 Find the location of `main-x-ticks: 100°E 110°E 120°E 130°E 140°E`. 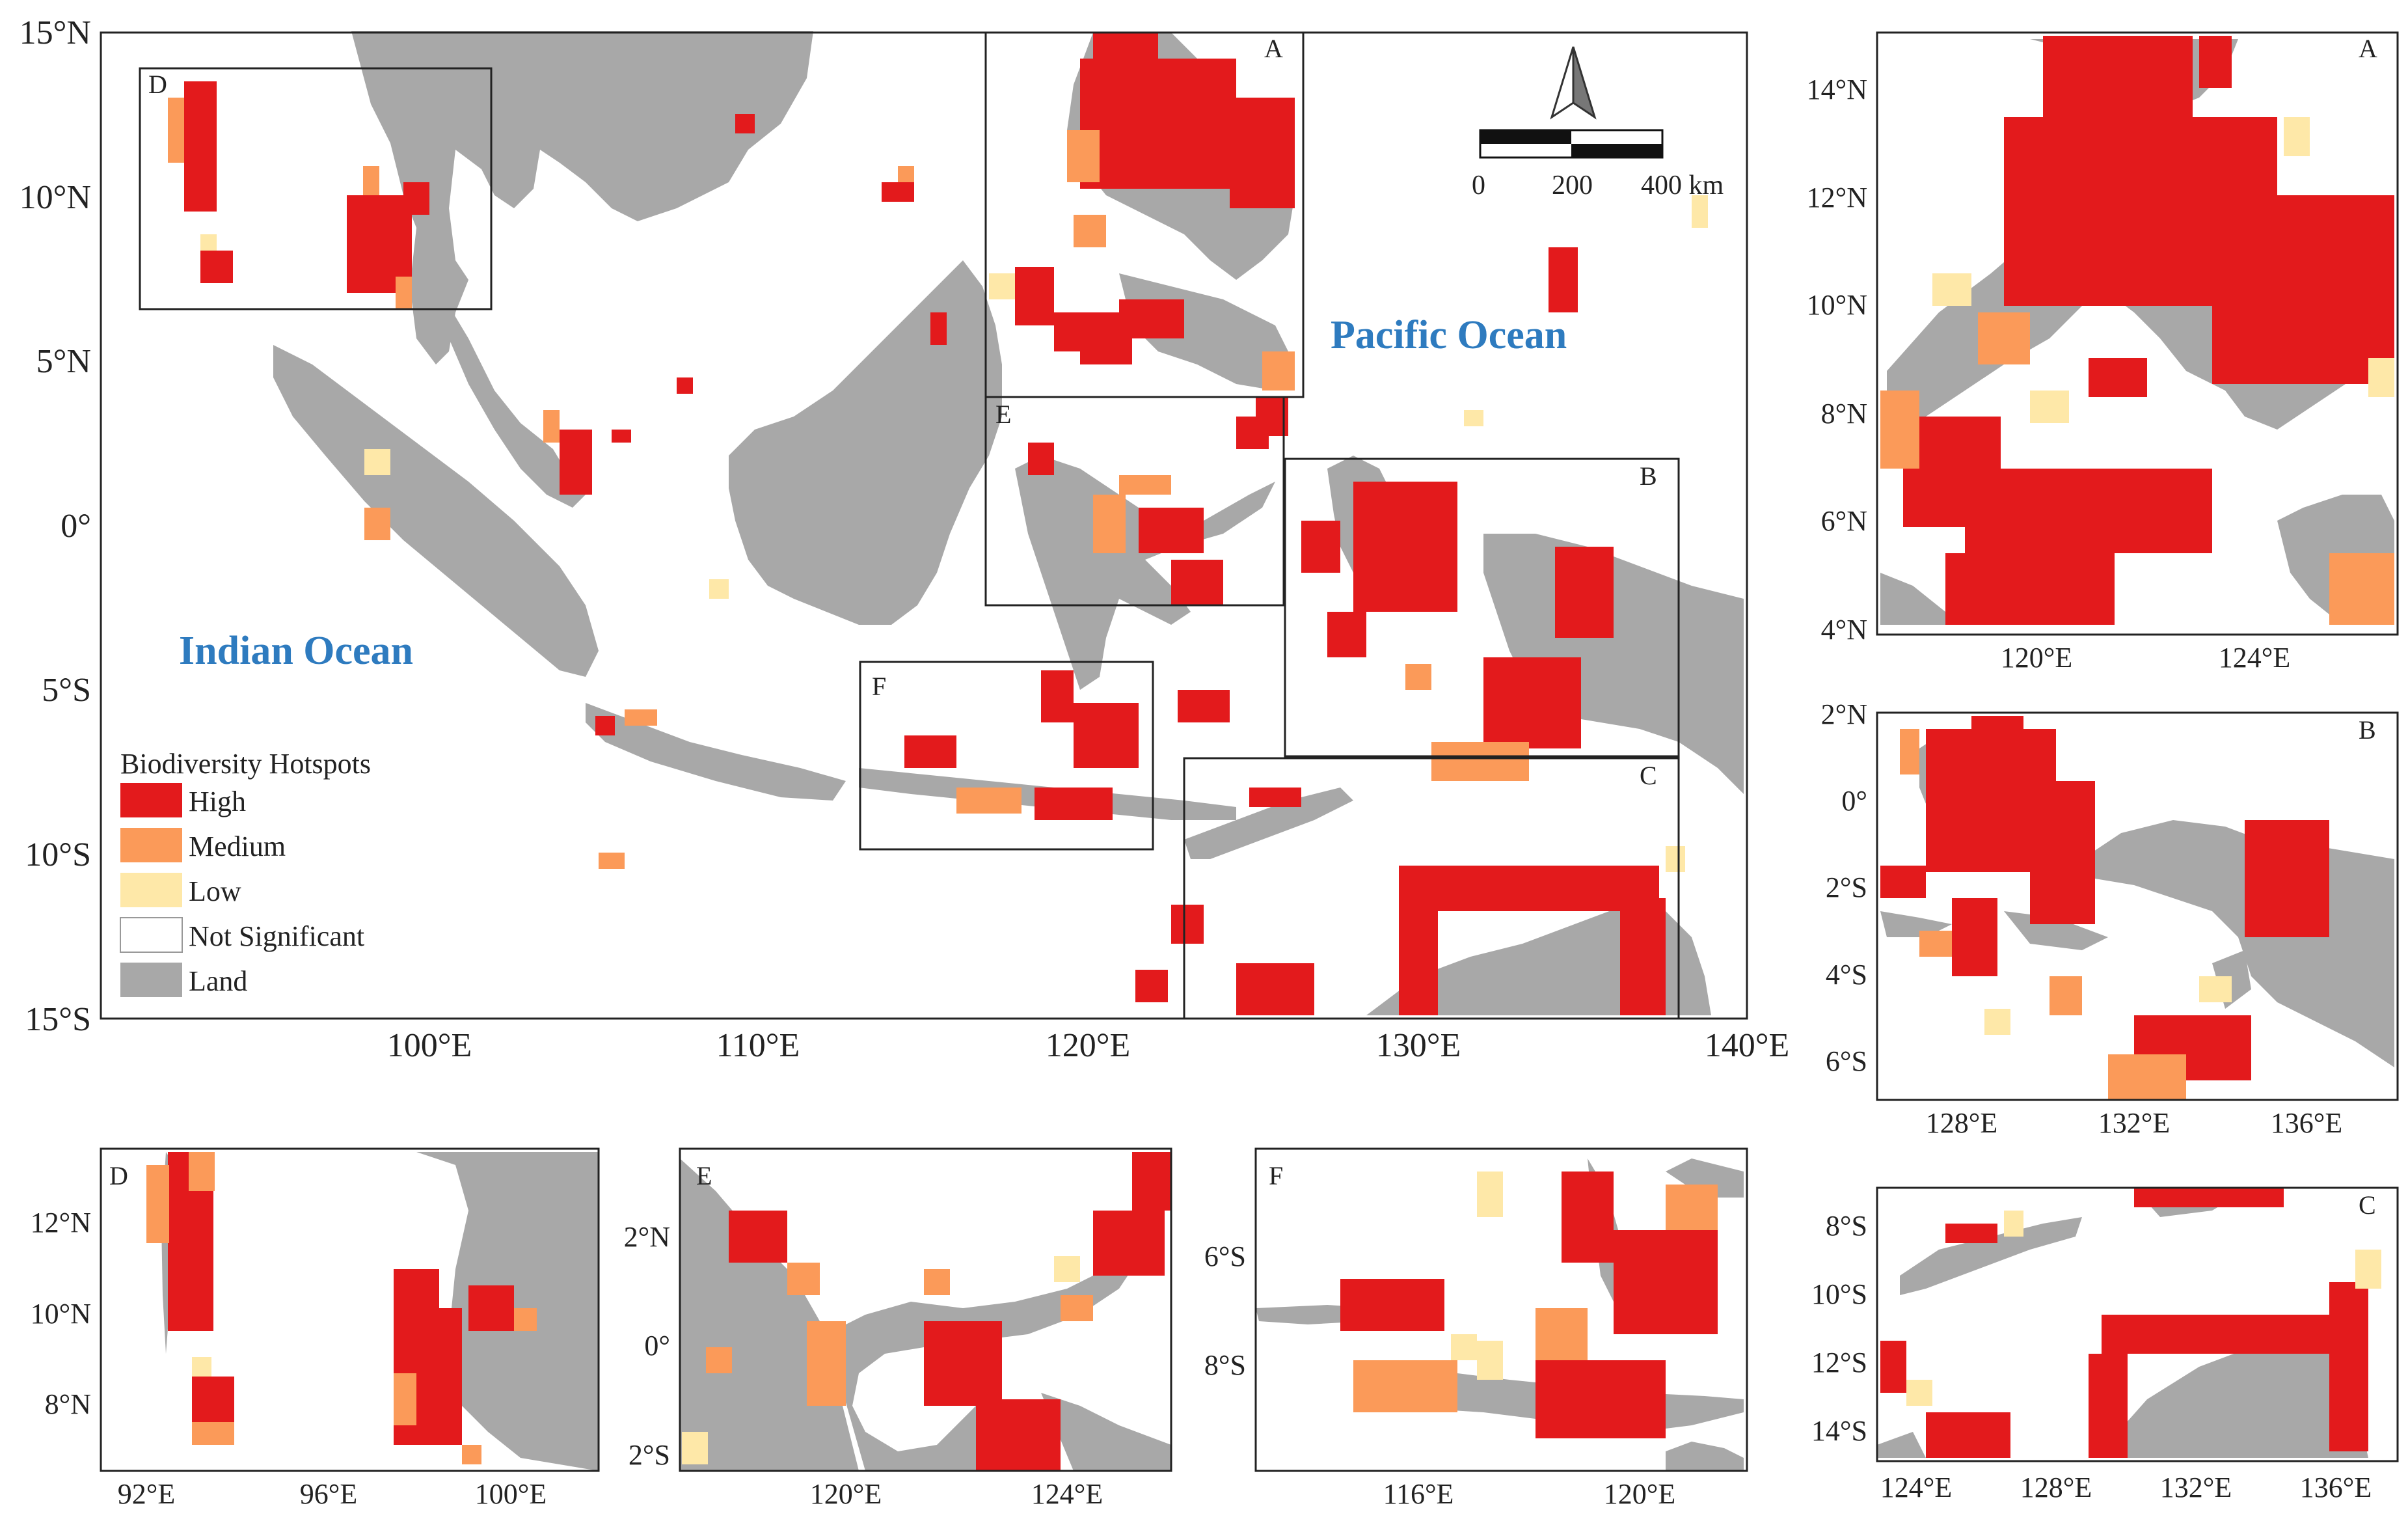

main-x-ticks: 100°E 110°E 120°E 130°E 140°E is located at coordinates (1088, 1046).